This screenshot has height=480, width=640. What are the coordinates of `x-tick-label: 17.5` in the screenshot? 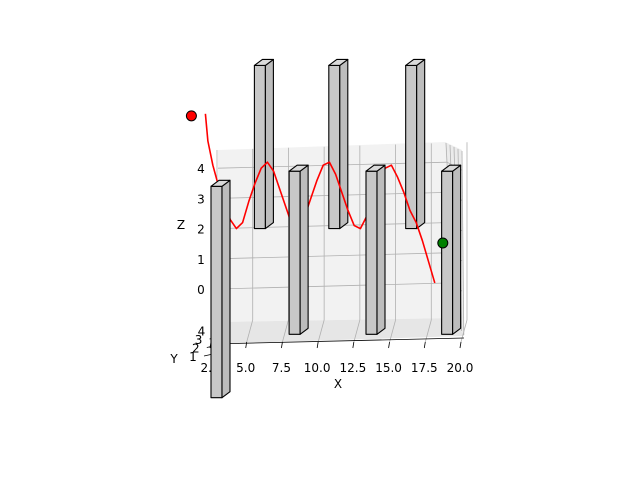 It's located at (424, 368).